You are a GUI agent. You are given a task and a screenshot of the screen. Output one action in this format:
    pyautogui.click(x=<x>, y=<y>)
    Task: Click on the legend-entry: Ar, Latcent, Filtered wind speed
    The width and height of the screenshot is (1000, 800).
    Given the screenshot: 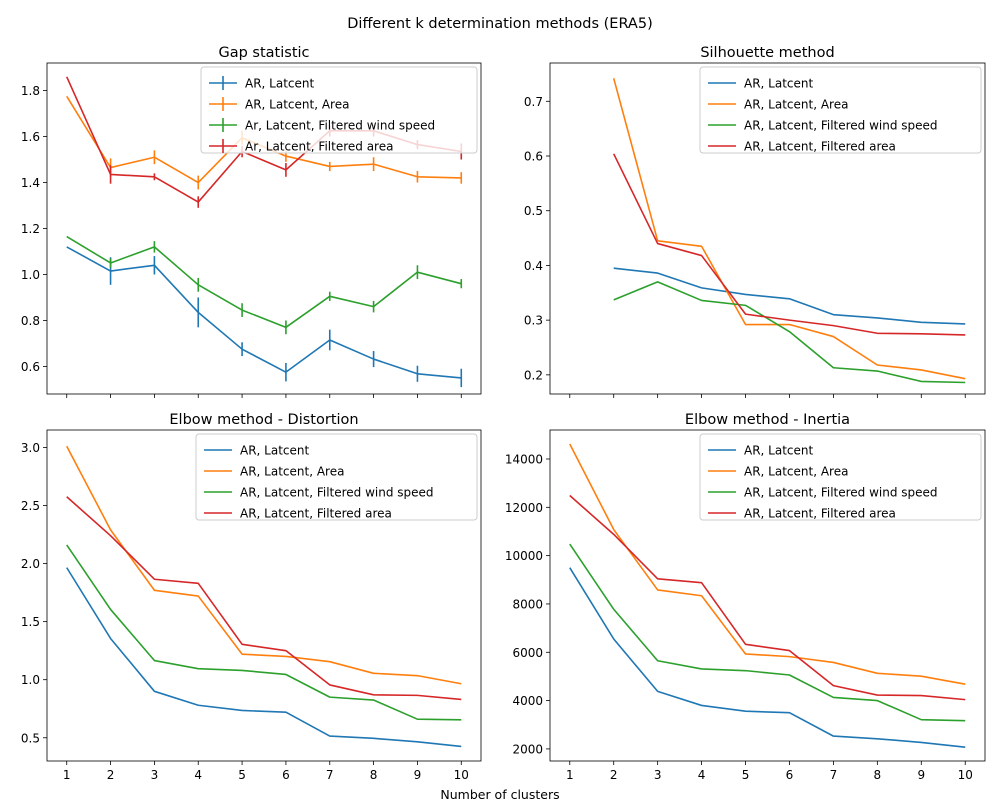 What is the action you would take?
    pyautogui.click(x=340, y=126)
    